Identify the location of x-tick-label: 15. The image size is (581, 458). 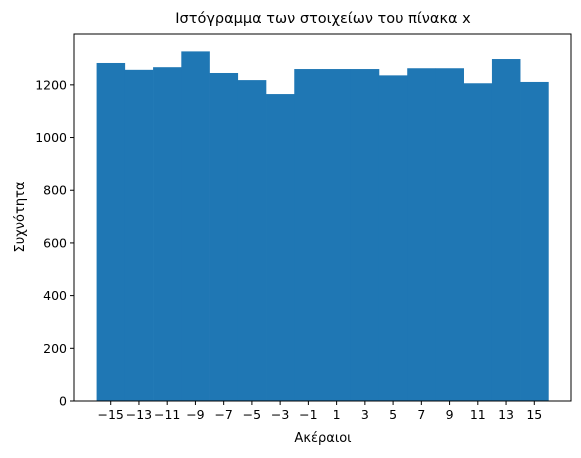
(534, 414).